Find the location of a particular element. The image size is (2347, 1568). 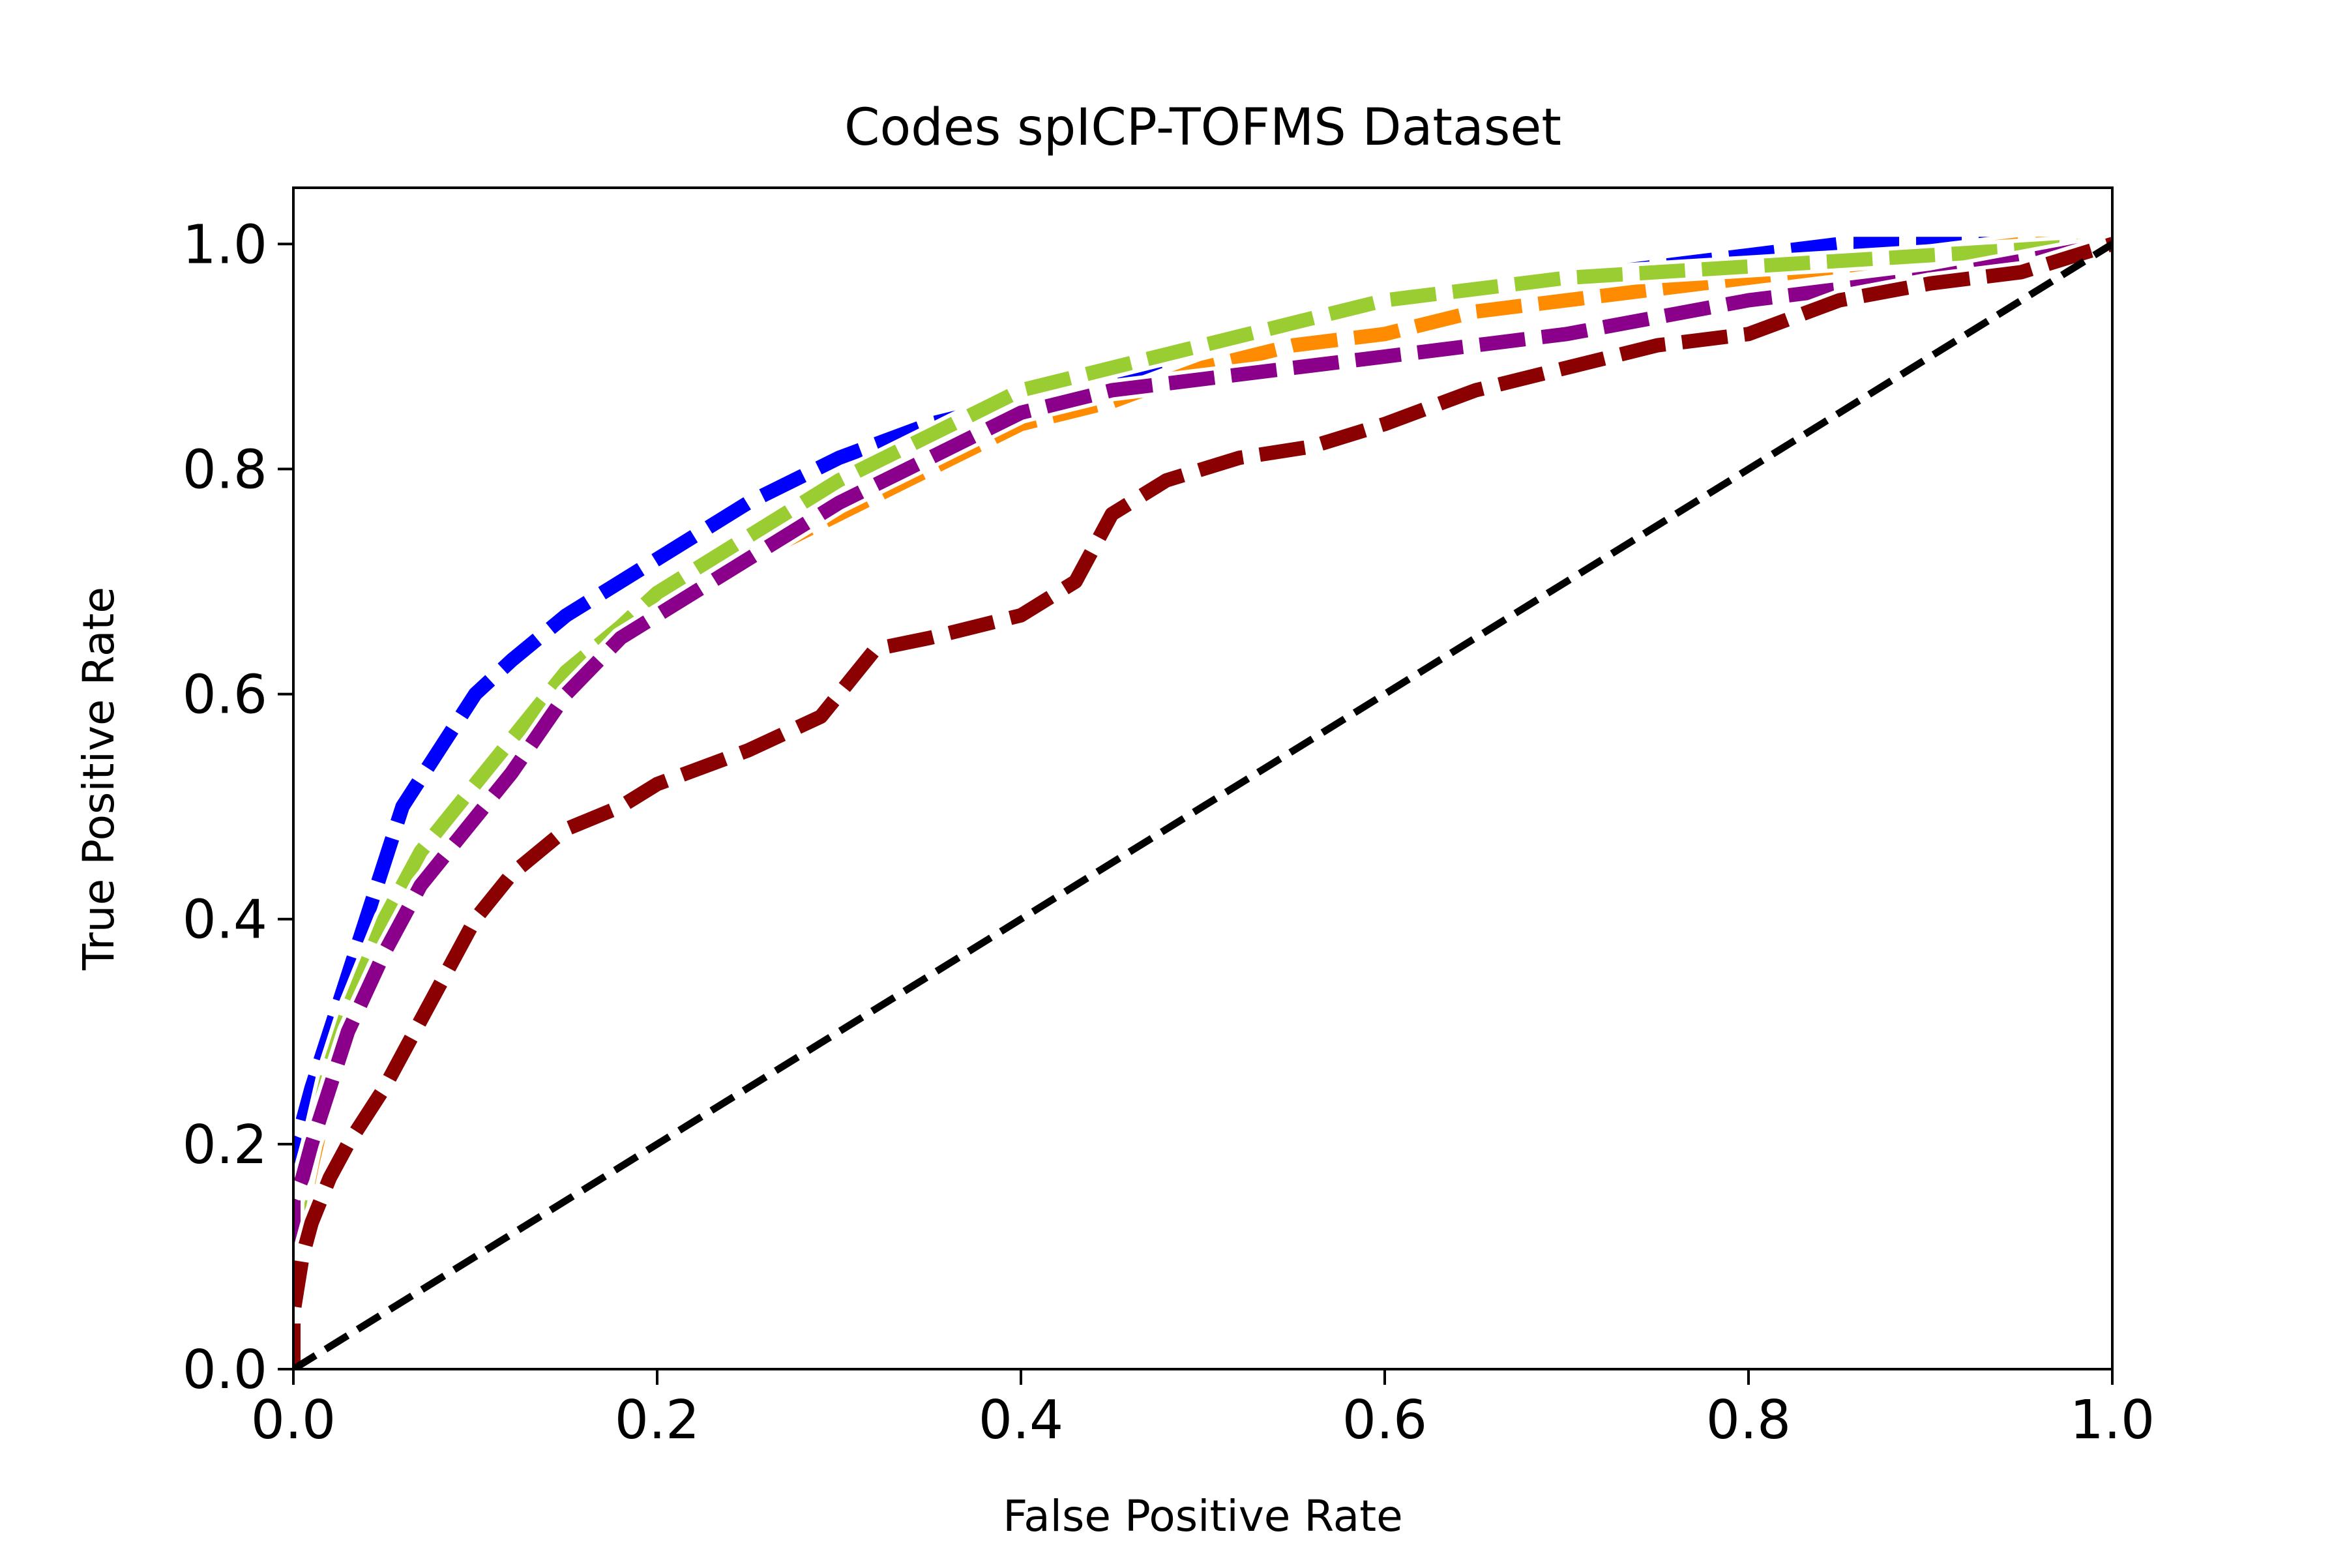

y-tick-label: 0.8 is located at coordinates (225, 470).